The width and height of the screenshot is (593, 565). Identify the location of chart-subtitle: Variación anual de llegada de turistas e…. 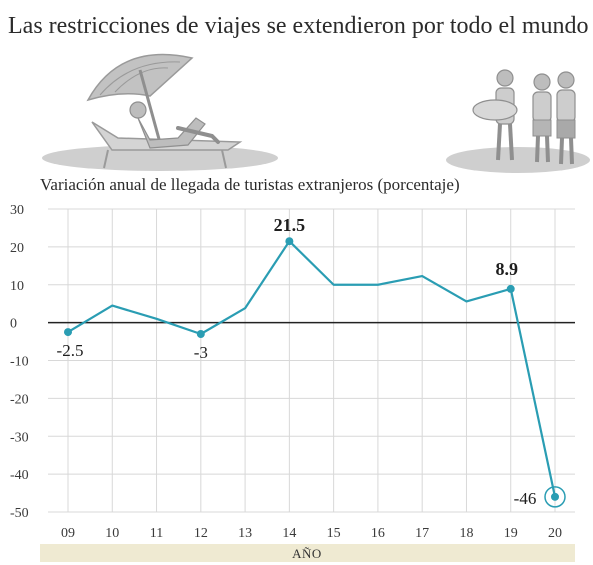
(250, 184).